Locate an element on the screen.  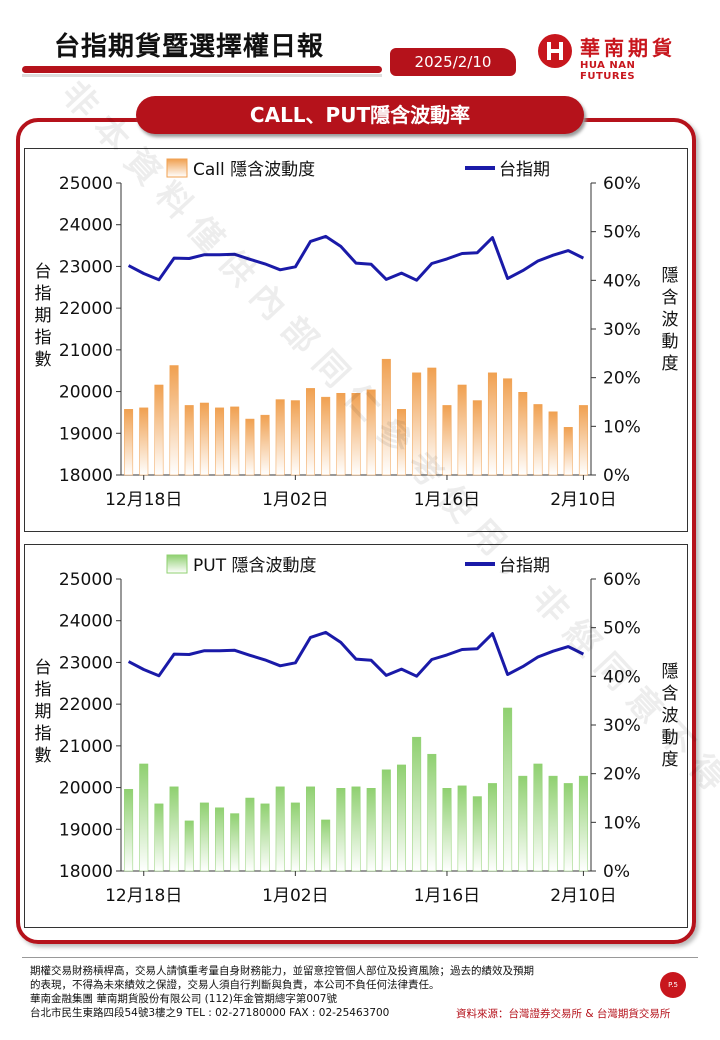
title-underline is located at coordinates (202, 69).